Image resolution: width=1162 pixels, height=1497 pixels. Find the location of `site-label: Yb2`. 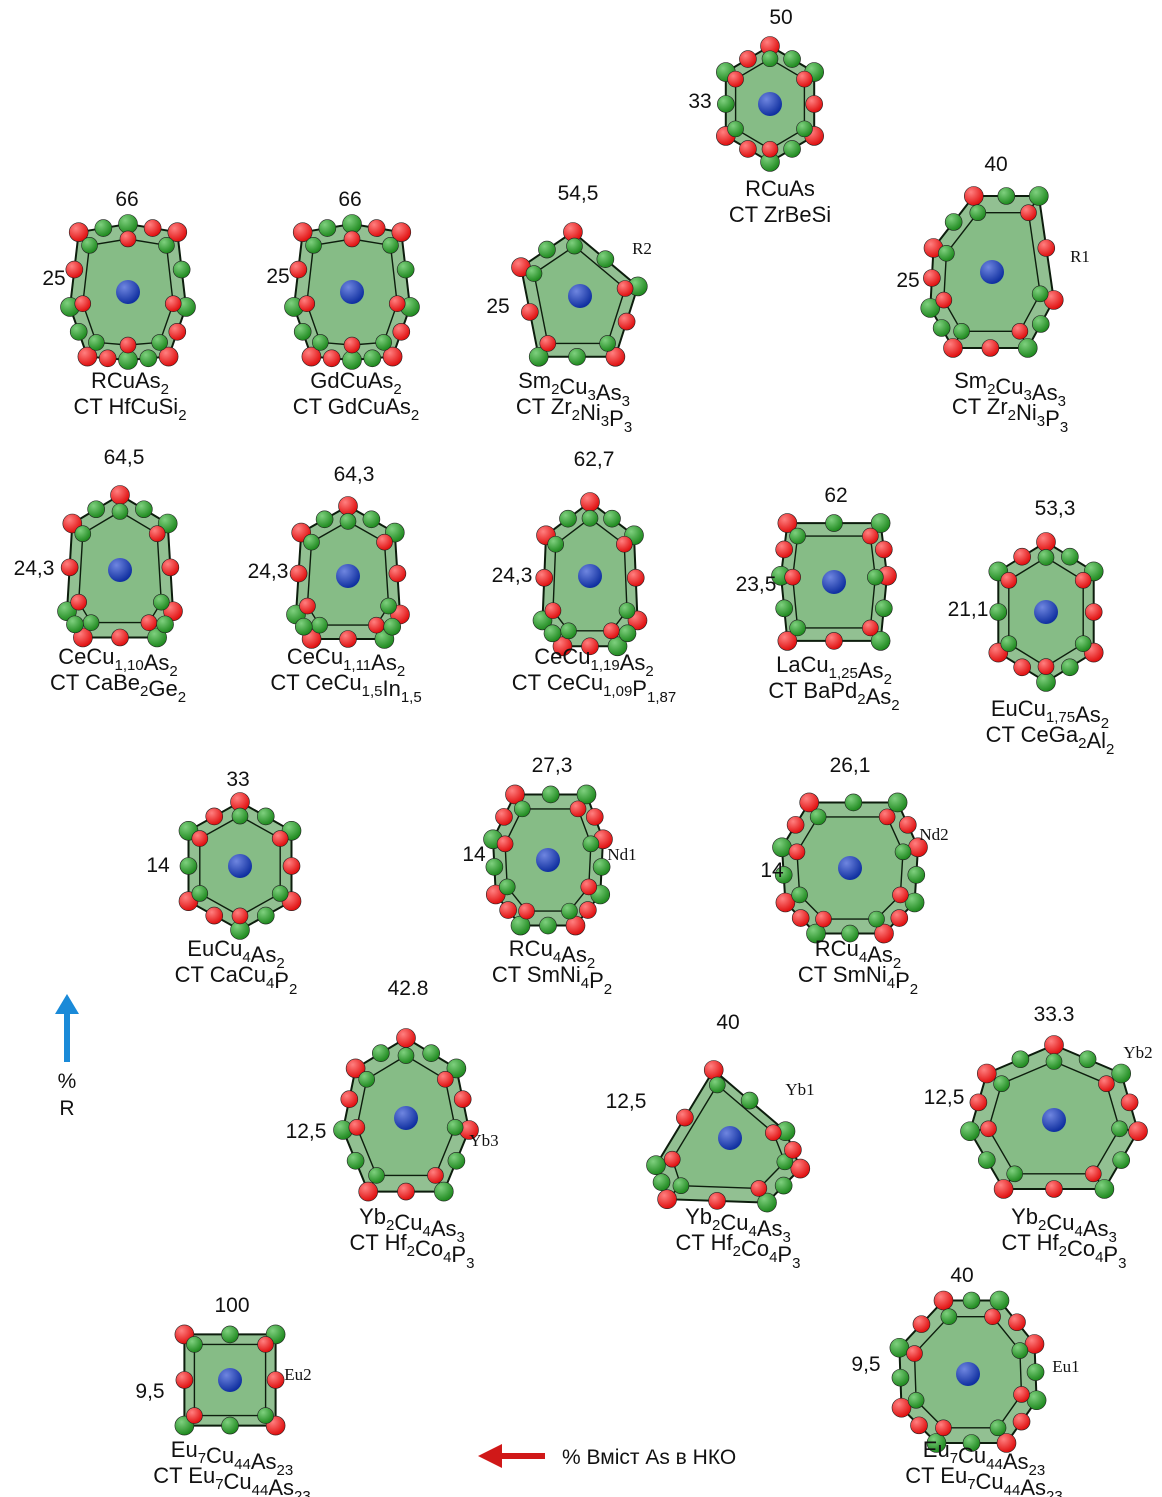

site-label: Yb2 is located at coordinates (1137, 1052).